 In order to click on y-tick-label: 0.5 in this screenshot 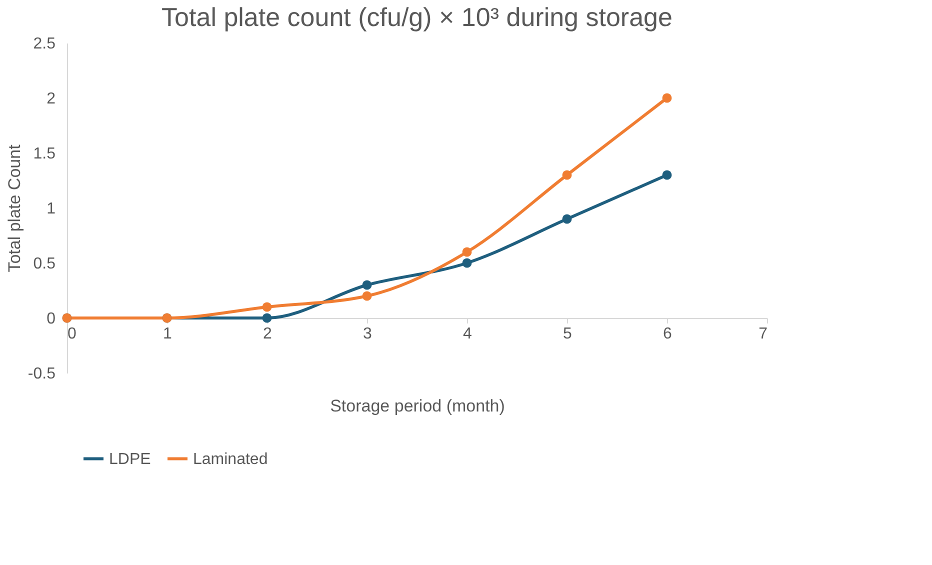, I will do `click(44, 264)`.